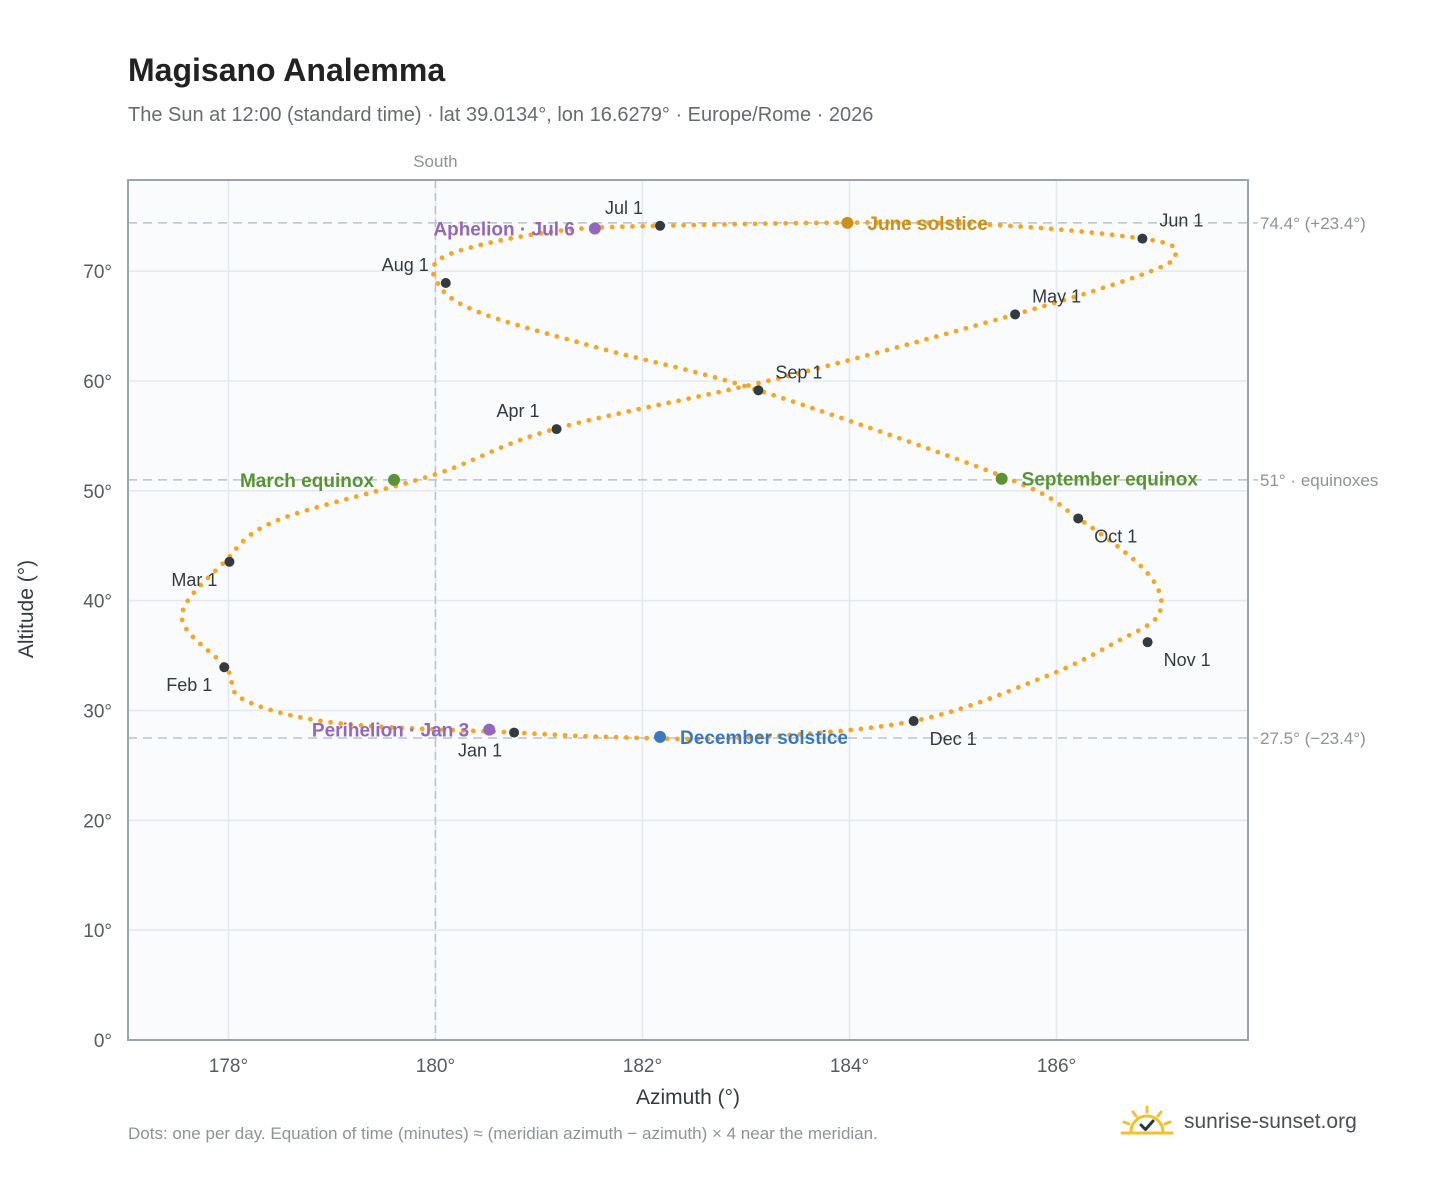  Describe the element at coordinates (1187, 660) in the screenshot. I see `month-label: Nov 1` at that location.